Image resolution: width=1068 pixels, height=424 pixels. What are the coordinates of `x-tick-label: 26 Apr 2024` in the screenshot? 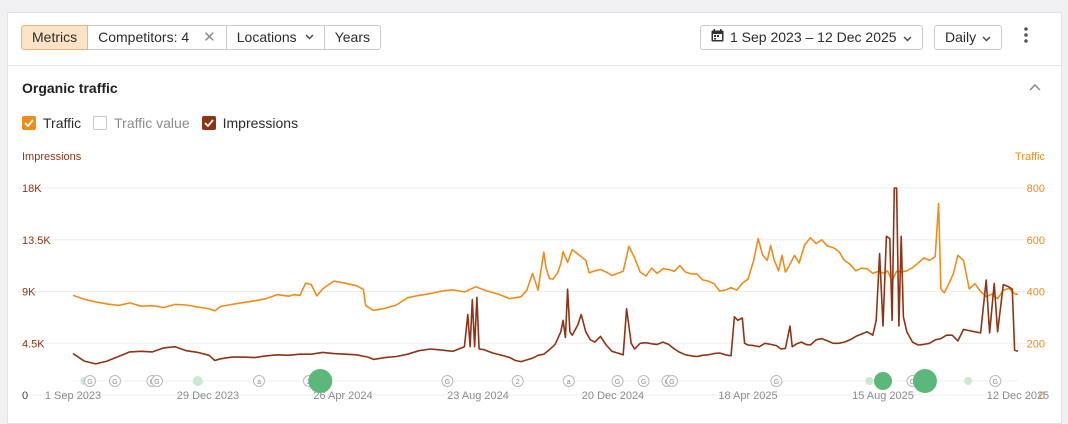 It's located at (342, 396).